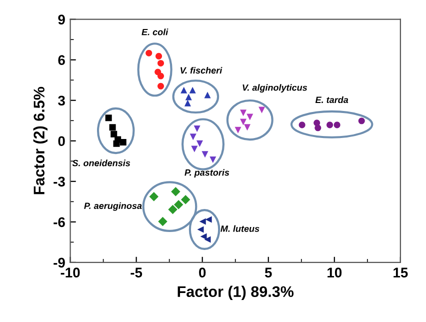  What do you see at coordinates (236, 293) in the screenshot?
I see `x-axis-title: Factor (1) 89.3%` at bounding box center [236, 293].